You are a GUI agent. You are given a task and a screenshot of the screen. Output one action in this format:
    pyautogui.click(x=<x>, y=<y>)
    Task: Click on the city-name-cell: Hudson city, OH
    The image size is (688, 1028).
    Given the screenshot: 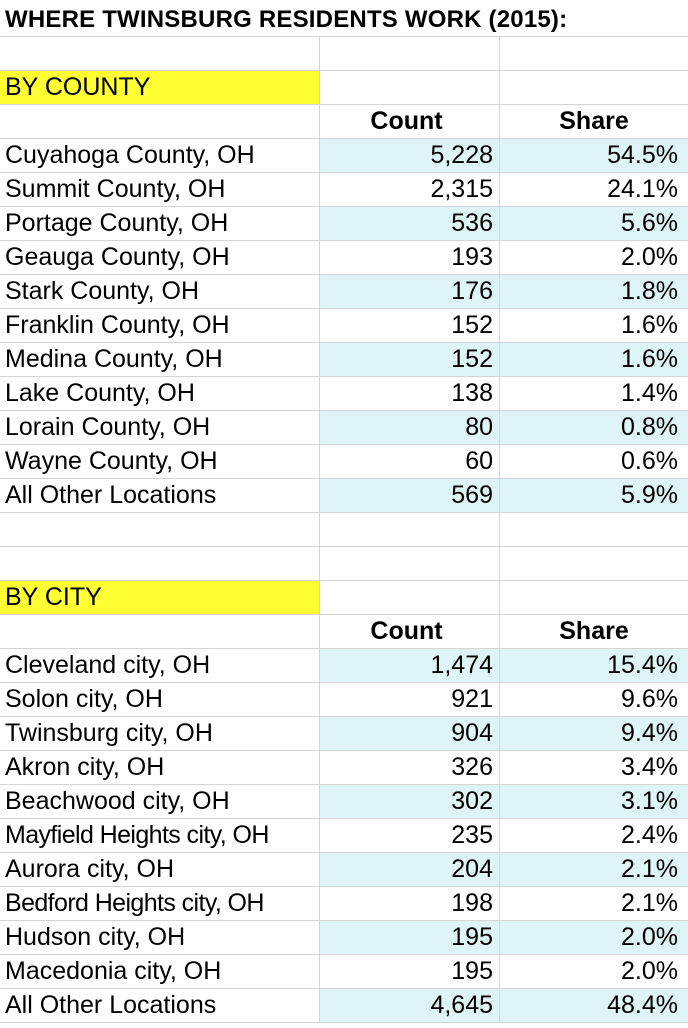 What is the action you would take?
    pyautogui.click(x=160, y=937)
    